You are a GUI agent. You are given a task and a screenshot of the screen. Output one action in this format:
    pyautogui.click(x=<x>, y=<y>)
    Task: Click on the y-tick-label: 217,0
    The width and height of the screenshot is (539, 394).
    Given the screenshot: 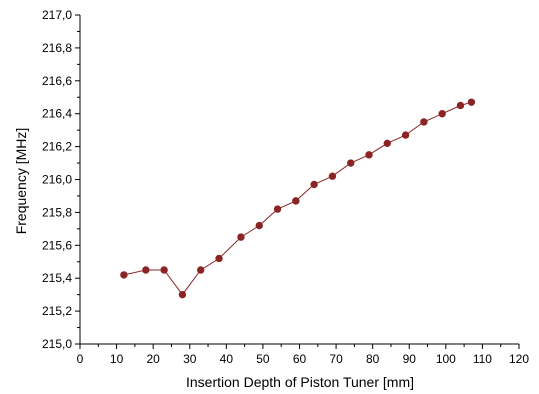 What is the action you would take?
    pyautogui.click(x=57, y=15)
    